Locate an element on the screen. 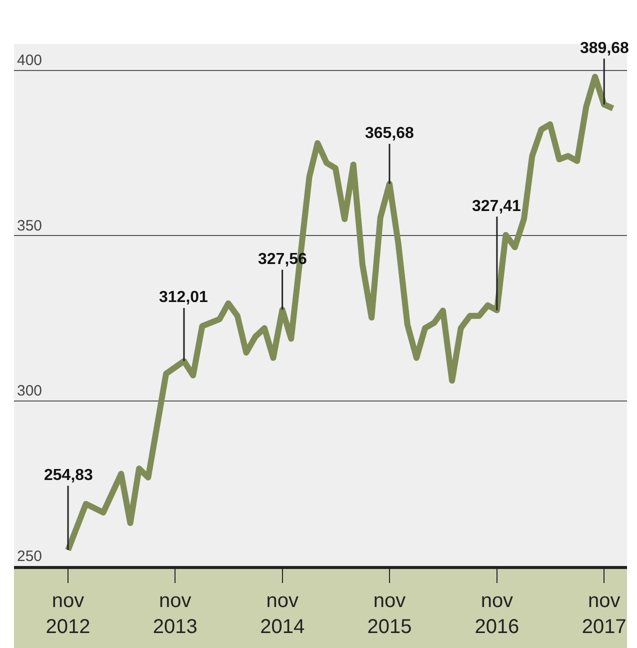  y-tick-label: 350 is located at coordinates (29, 225).